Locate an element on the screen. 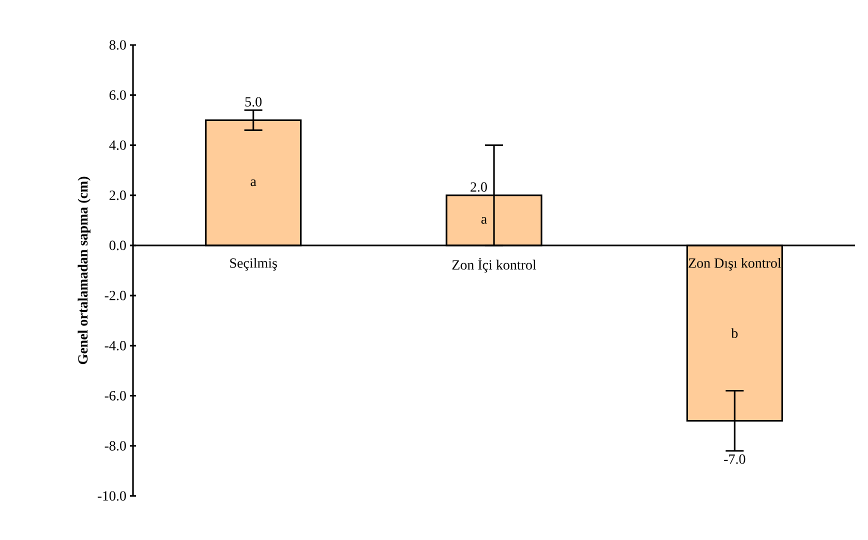 Image resolution: width=868 pixels, height=540 pixels. y-tick-label: -8.0 is located at coordinates (115, 446).